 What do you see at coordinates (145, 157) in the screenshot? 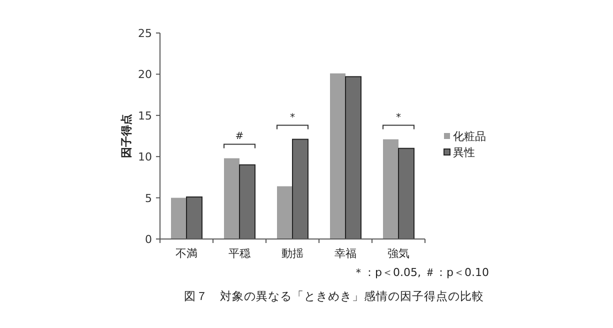
I see `y-tick-label: 10` at bounding box center [145, 157].